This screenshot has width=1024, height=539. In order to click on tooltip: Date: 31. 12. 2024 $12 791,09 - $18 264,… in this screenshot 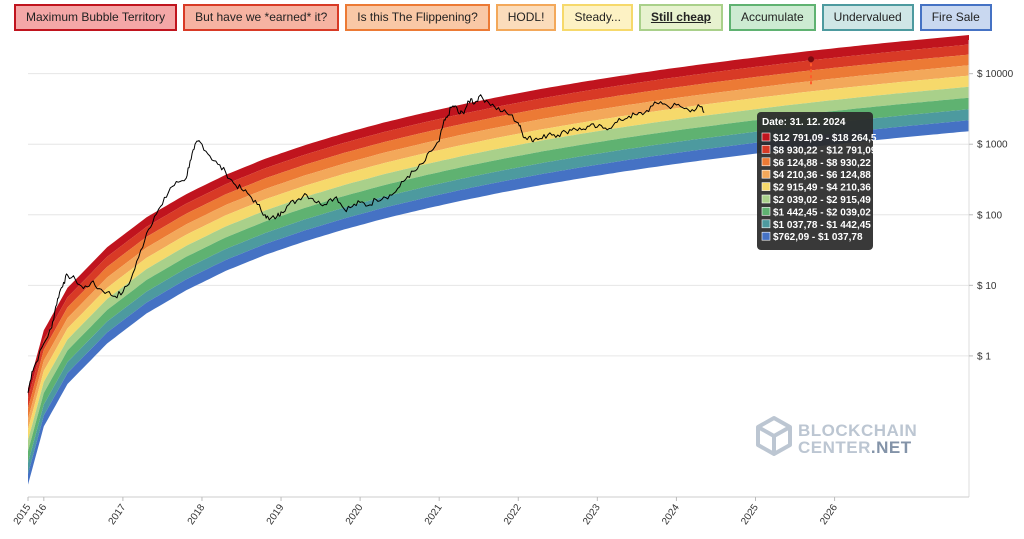, I will do `click(817, 181)`.